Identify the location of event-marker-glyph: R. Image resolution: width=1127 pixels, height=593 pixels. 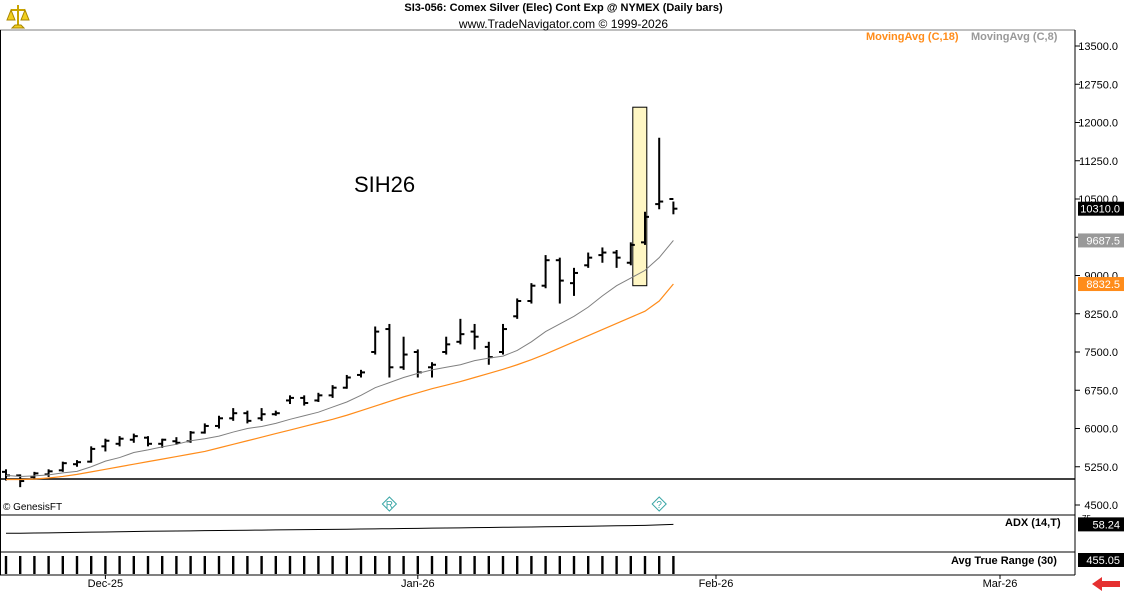
(389, 505).